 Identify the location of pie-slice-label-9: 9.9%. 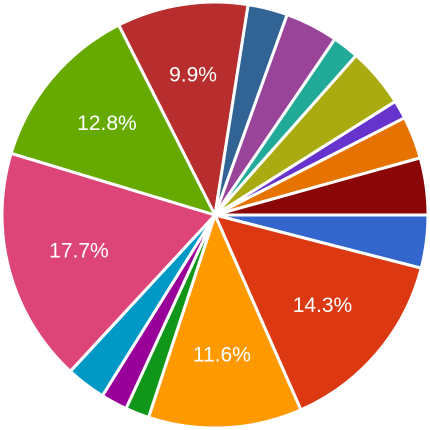
(193, 74).